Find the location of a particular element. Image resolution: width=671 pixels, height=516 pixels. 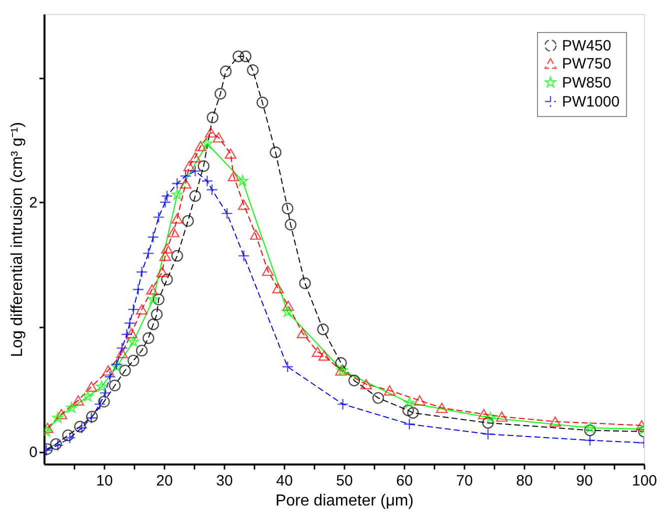

y-tick-label: 2 is located at coordinates (33, 203).